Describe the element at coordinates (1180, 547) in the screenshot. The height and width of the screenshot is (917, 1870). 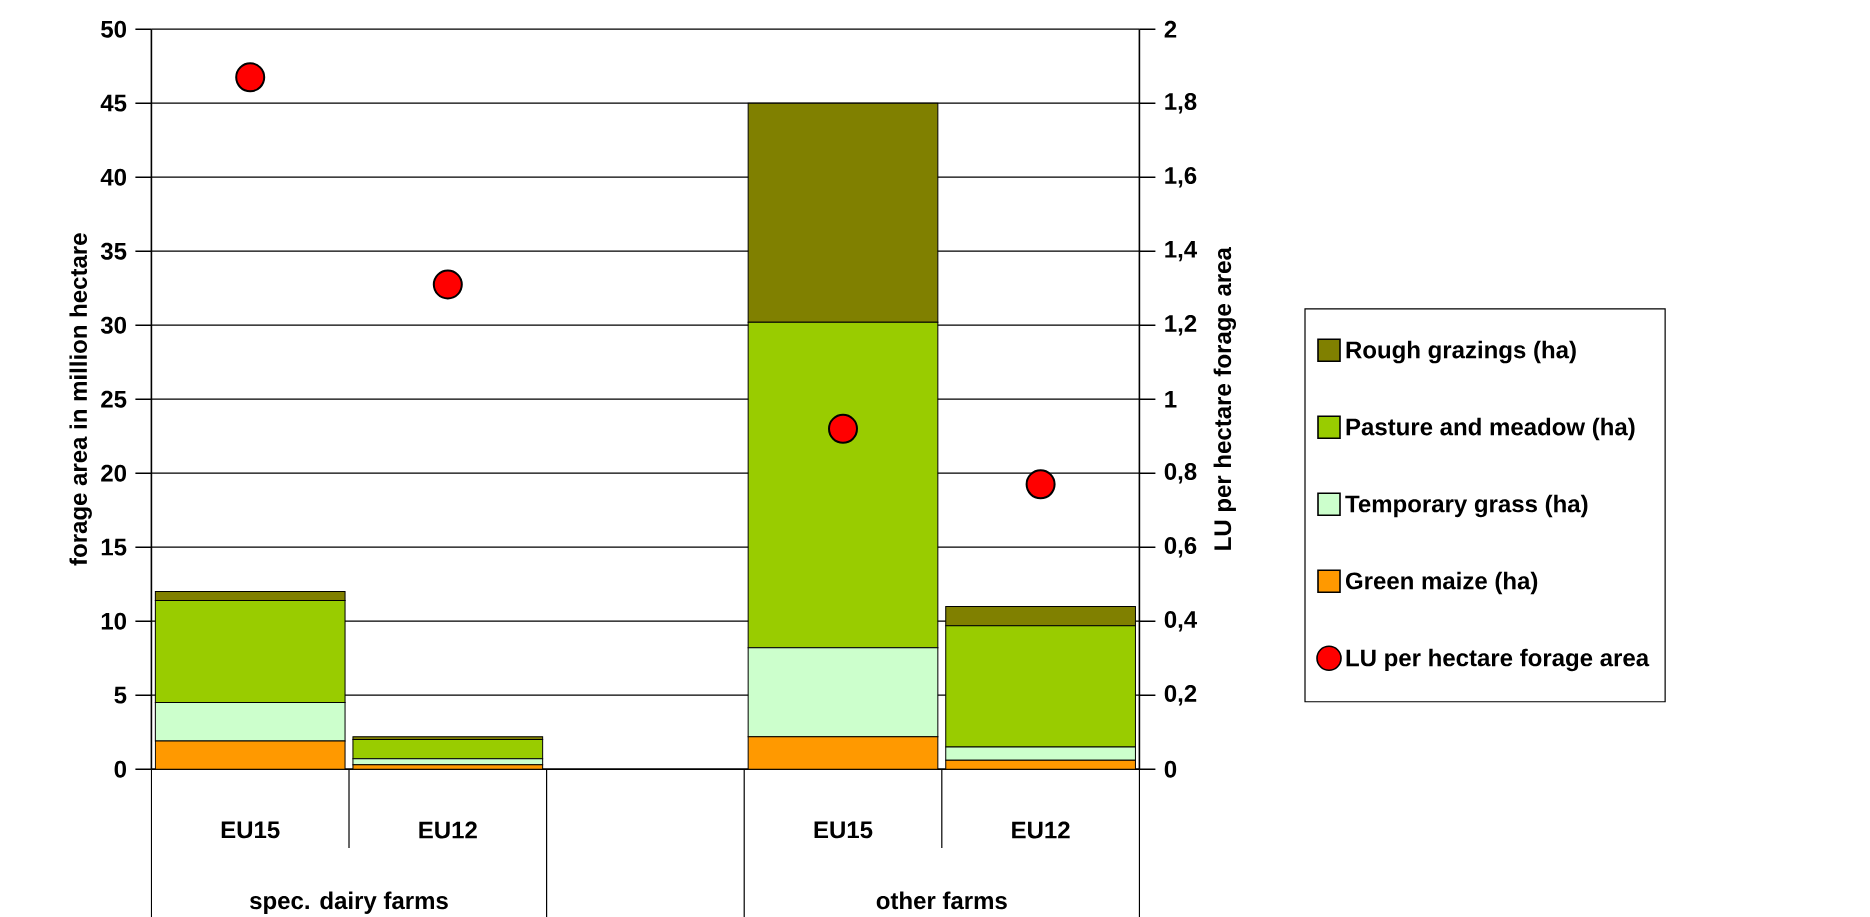
I see `y2-tick-label: 0,6` at that location.